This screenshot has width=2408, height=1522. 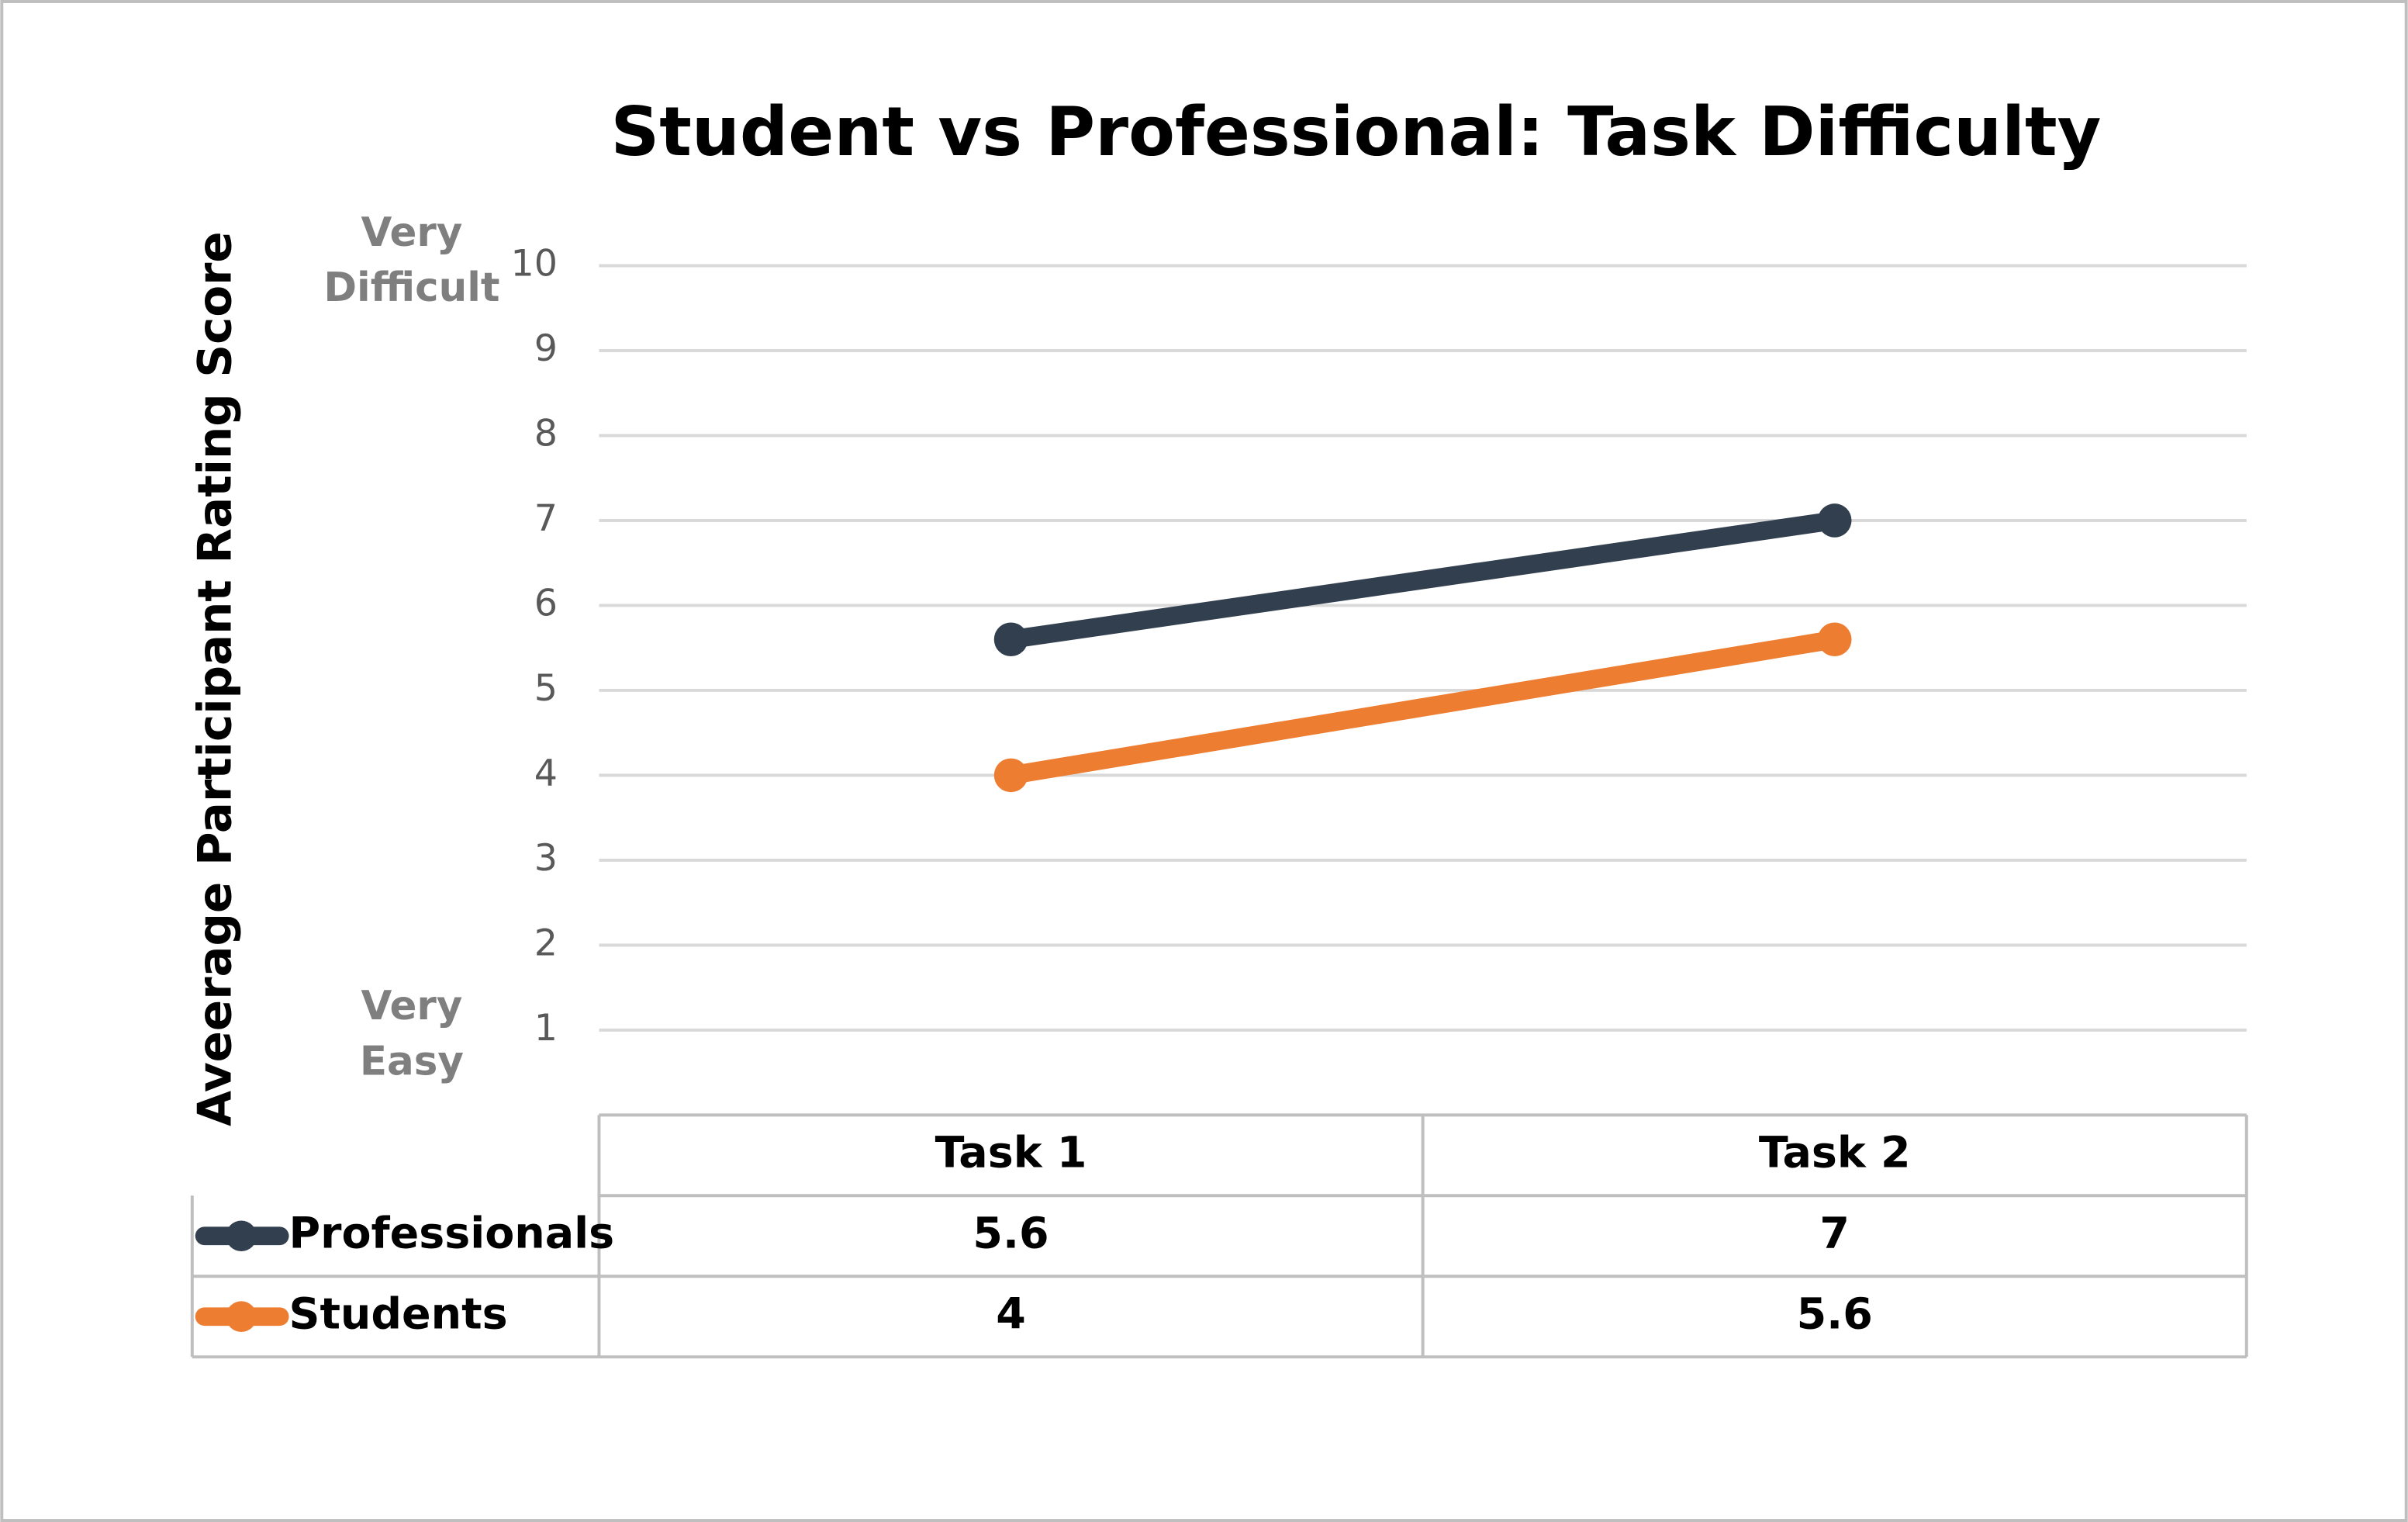 What do you see at coordinates (1356, 131) in the screenshot?
I see `chart-title: Student vs Professional: Task Difficulty` at bounding box center [1356, 131].